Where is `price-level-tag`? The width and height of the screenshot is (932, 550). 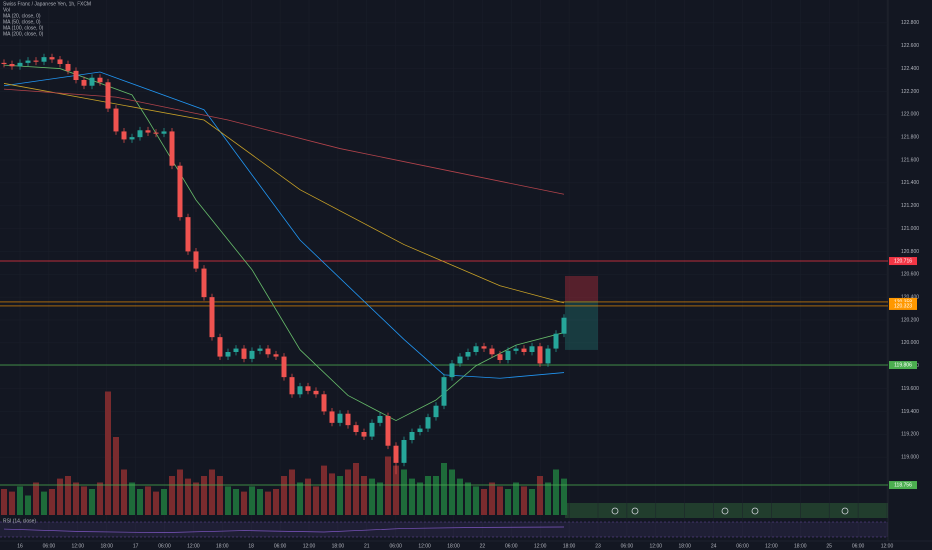
price-level-tag is located at coordinates (903, 261).